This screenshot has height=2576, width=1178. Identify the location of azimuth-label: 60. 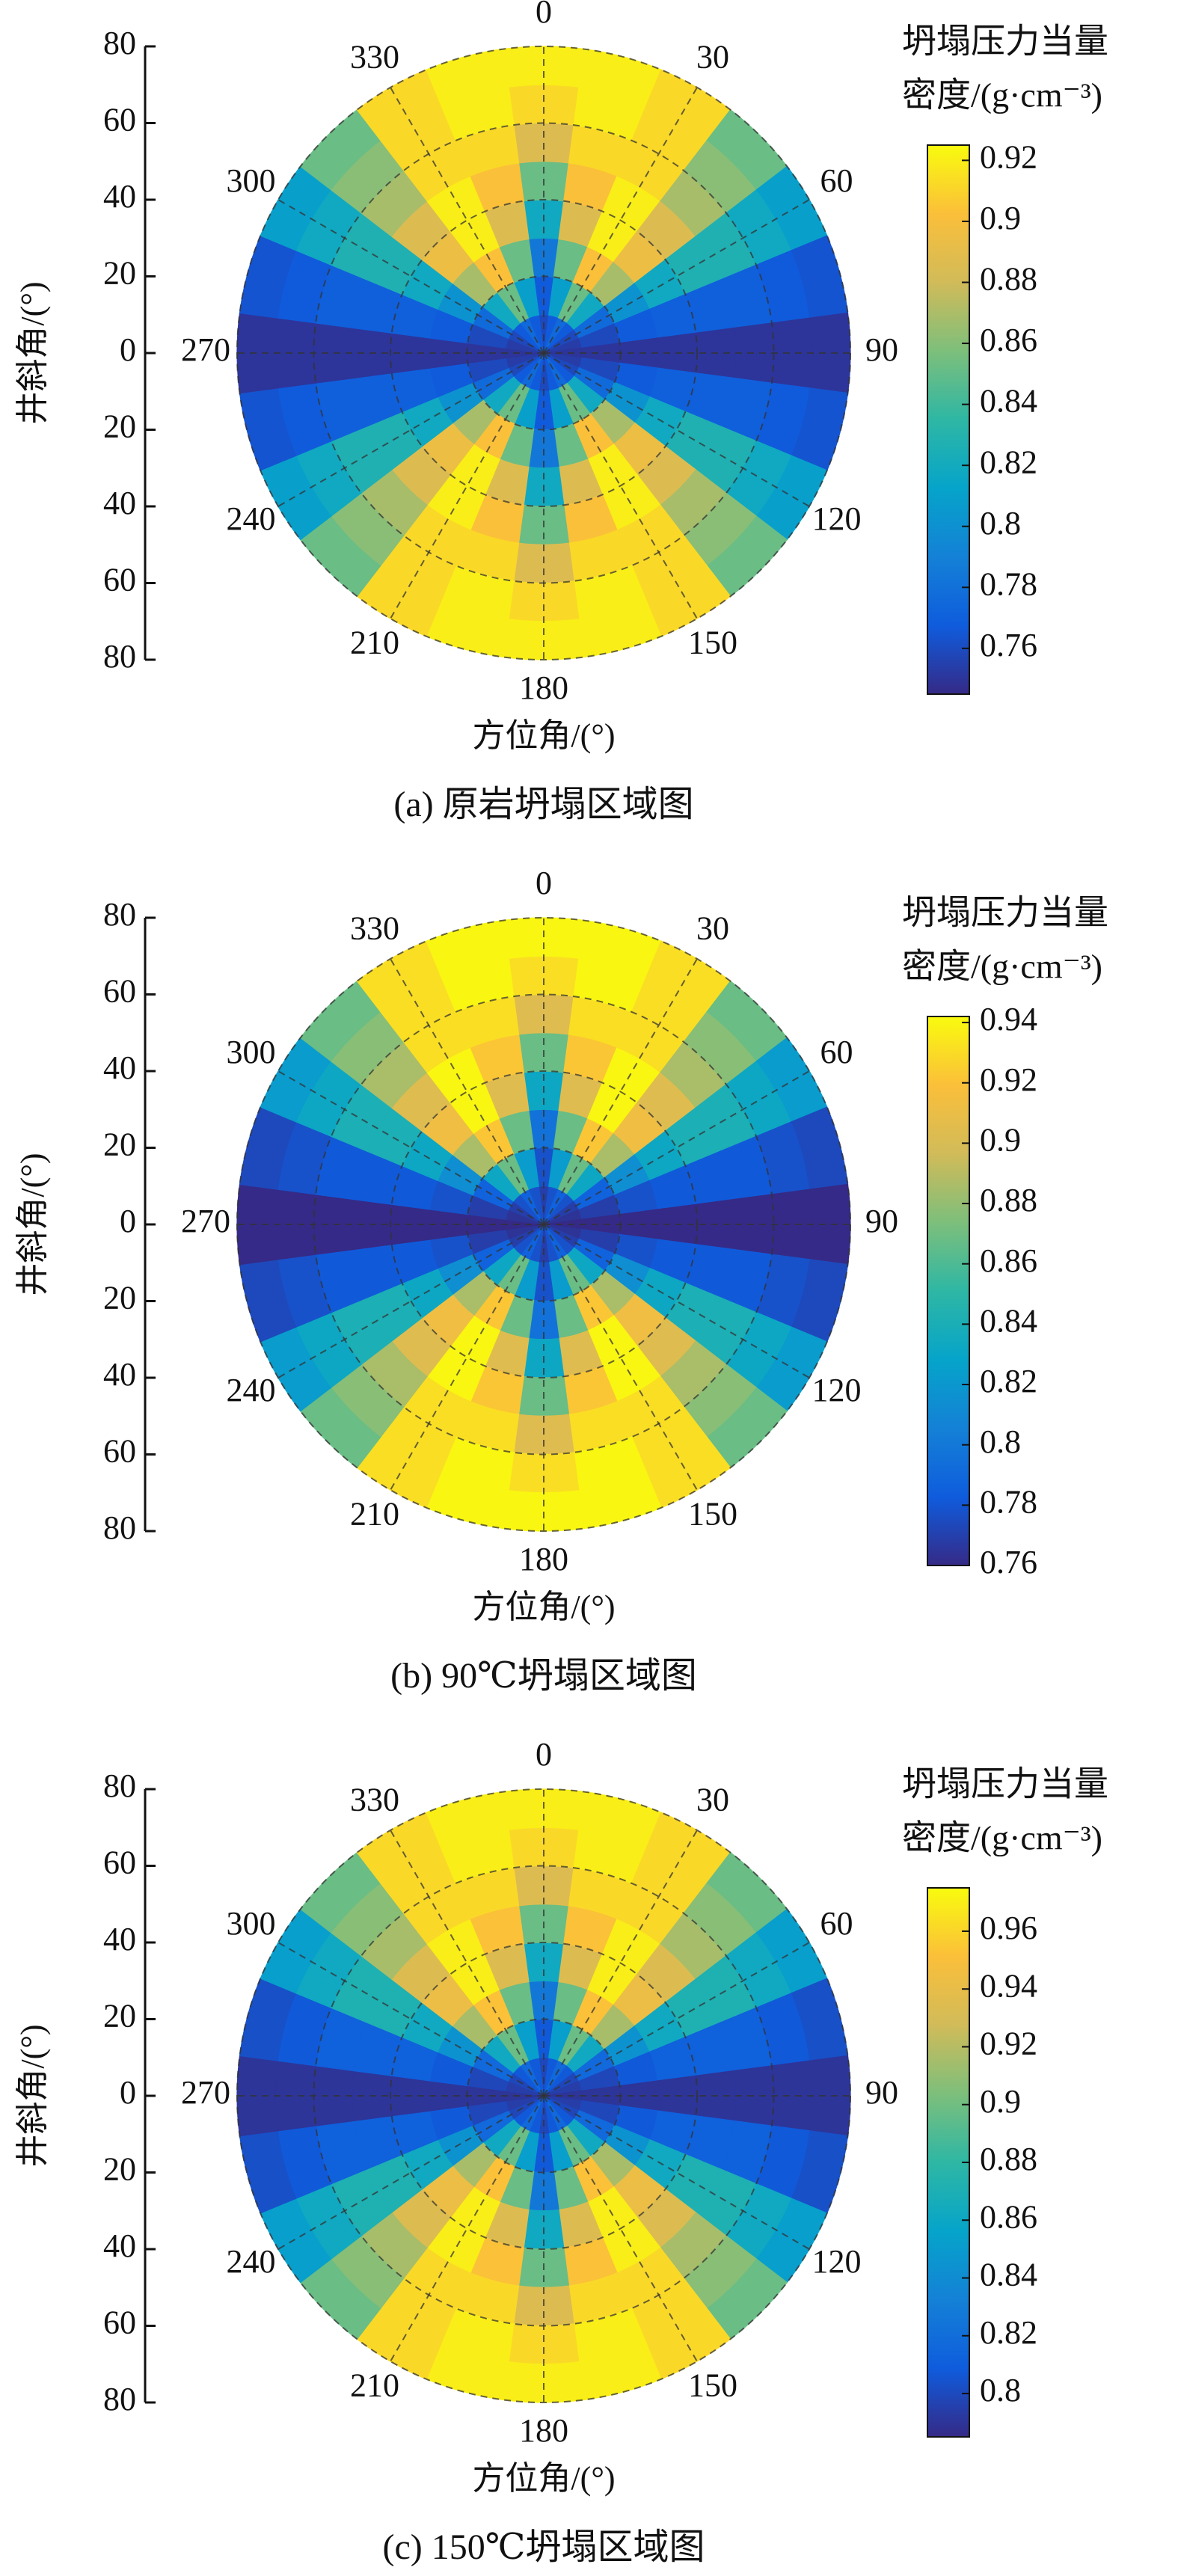
(836, 180).